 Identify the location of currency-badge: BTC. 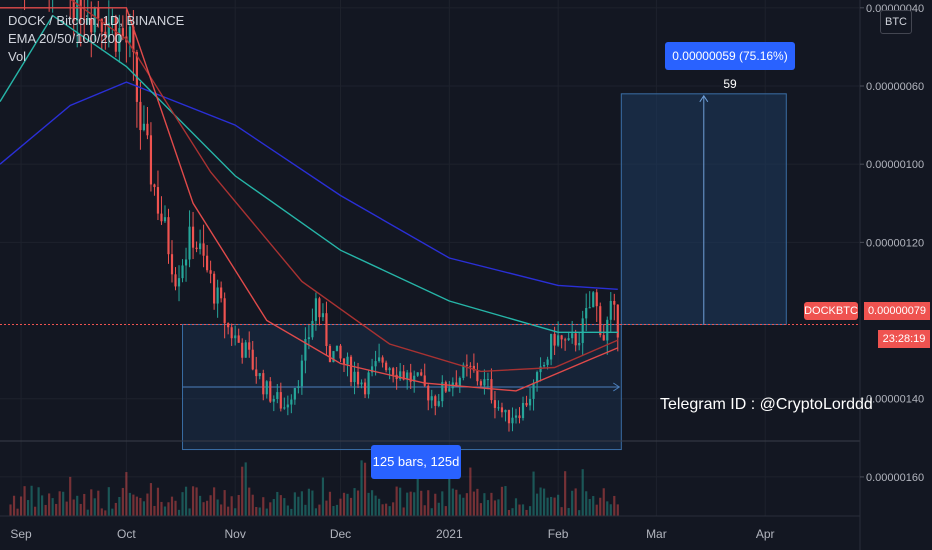
(896, 22).